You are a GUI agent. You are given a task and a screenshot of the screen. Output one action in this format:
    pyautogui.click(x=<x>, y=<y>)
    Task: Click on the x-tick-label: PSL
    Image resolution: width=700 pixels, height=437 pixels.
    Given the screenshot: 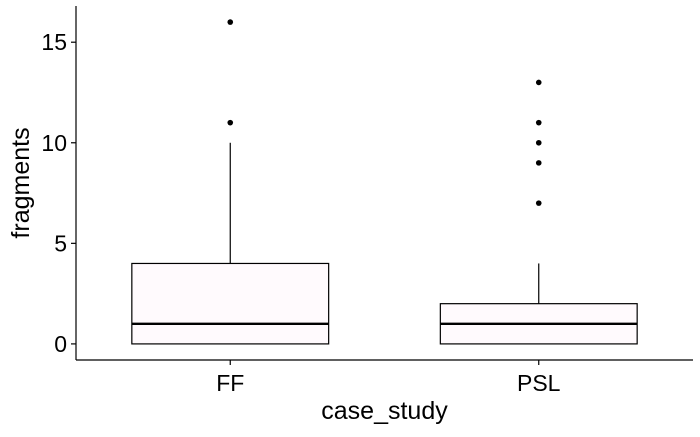 What is the action you would take?
    pyautogui.click(x=539, y=383)
    